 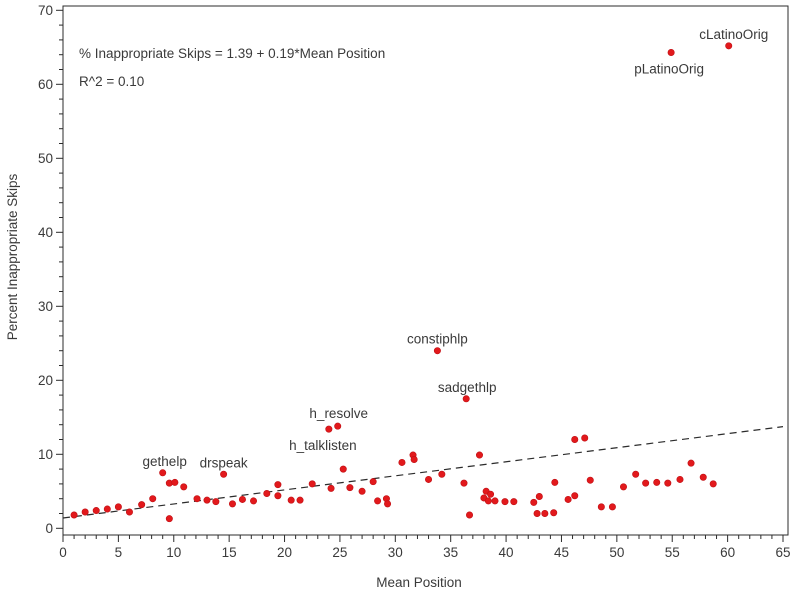 What do you see at coordinates (395, 552) in the screenshot?
I see `x-axis-tick-label: 30` at bounding box center [395, 552].